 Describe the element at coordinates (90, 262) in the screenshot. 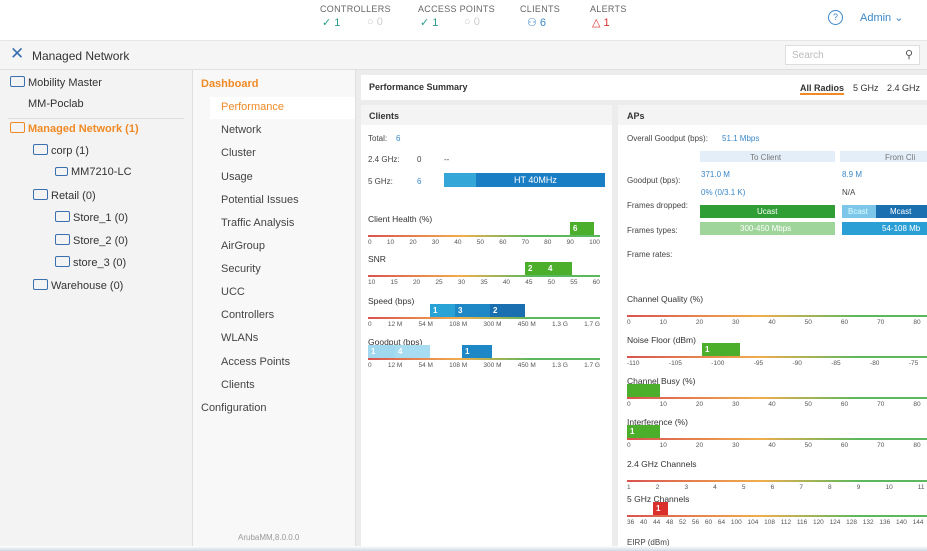

I see `tree-item: store_3 (0)` at that location.